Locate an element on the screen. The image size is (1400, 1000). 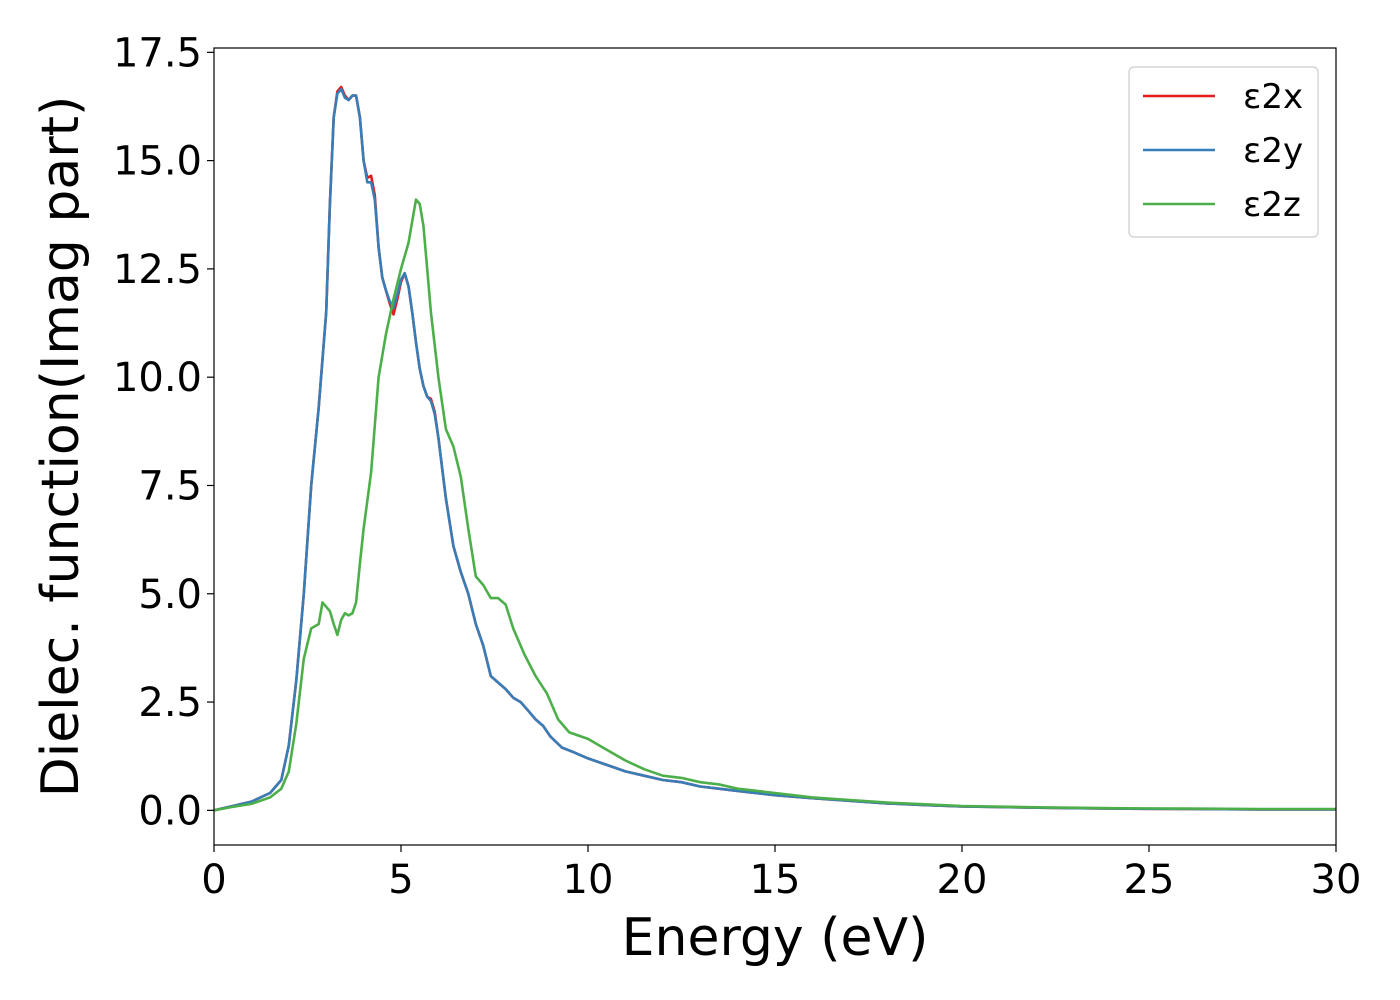
legend: ε2x ε2y ε2z is located at coordinates (1223, 152).